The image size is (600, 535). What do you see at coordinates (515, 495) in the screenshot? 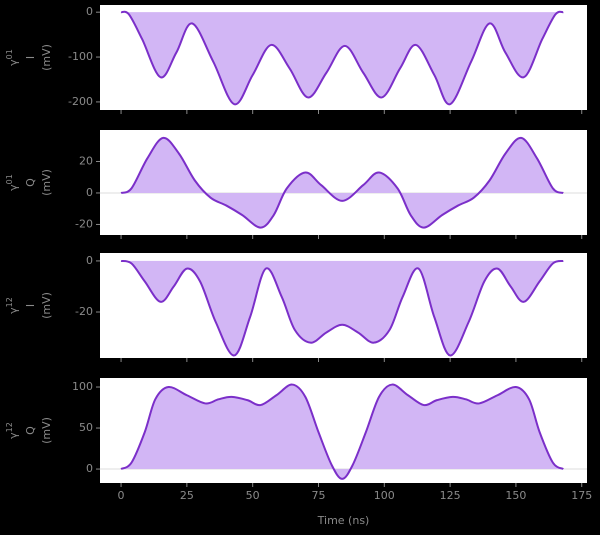
I see `x-tick-label: 150` at bounding box center [515, 495].